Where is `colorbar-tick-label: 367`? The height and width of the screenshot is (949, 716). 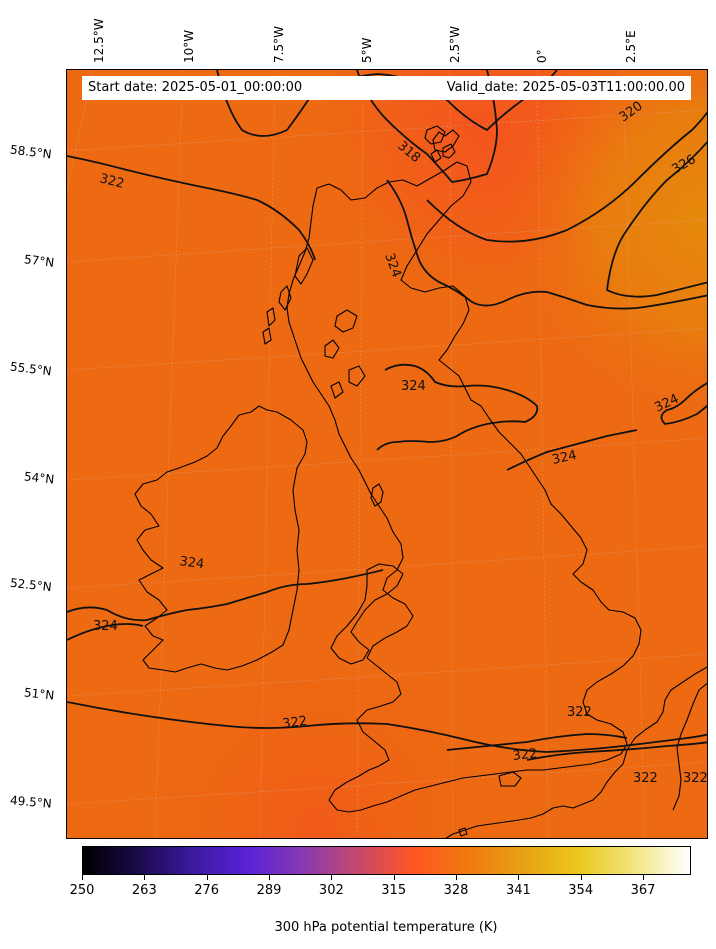
colorbar-tick-label: 367 is located at coordinates (643, 890).